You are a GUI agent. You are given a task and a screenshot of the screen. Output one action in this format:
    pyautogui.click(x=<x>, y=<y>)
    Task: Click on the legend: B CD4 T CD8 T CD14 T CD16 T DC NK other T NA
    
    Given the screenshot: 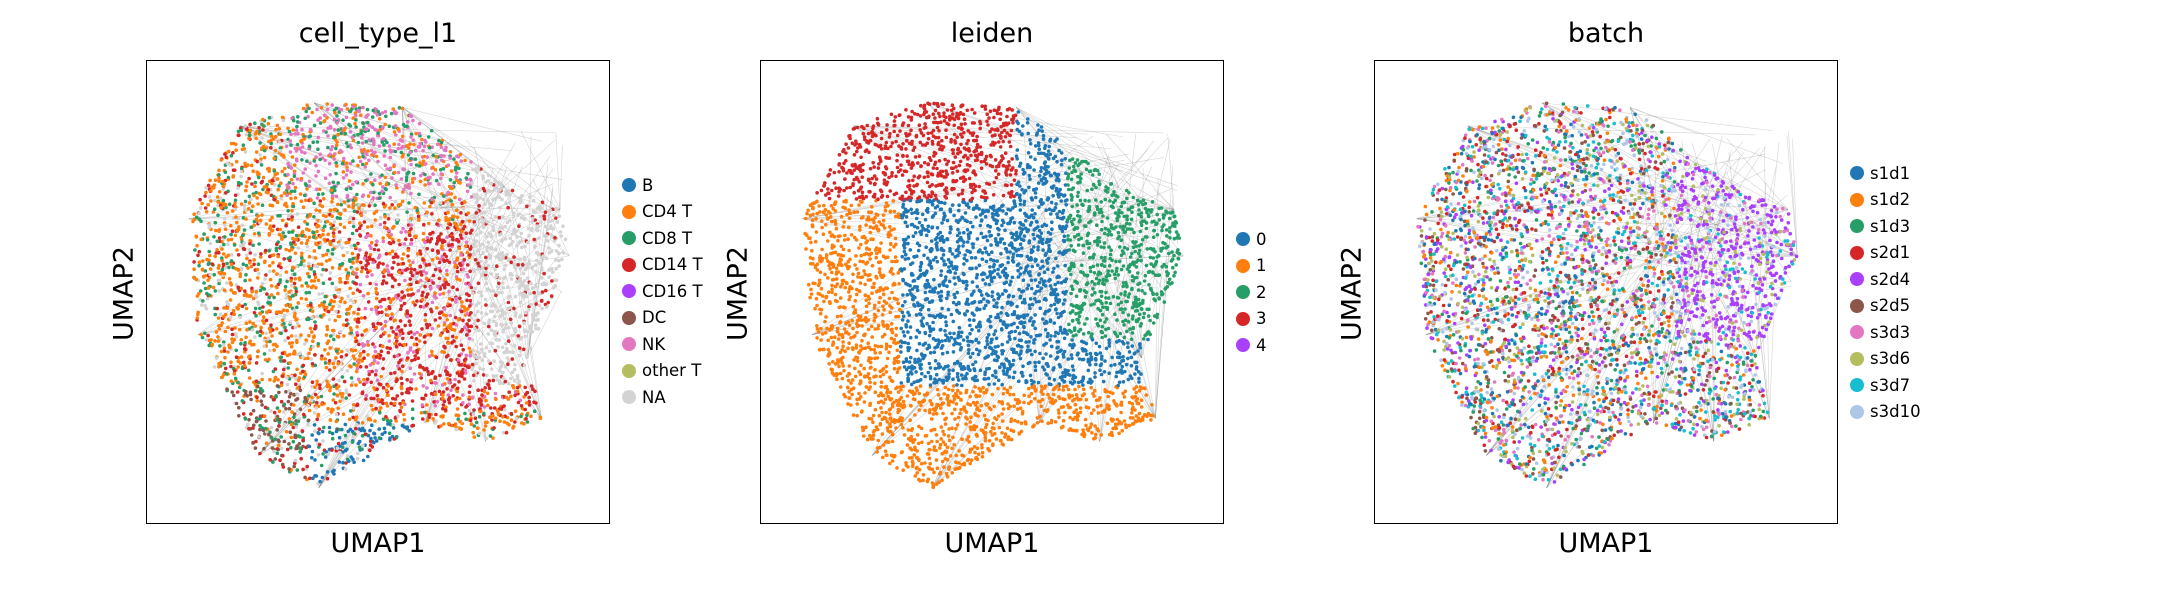 What is the action you would take?
    pyautogui.click(x=662, y=291)
    